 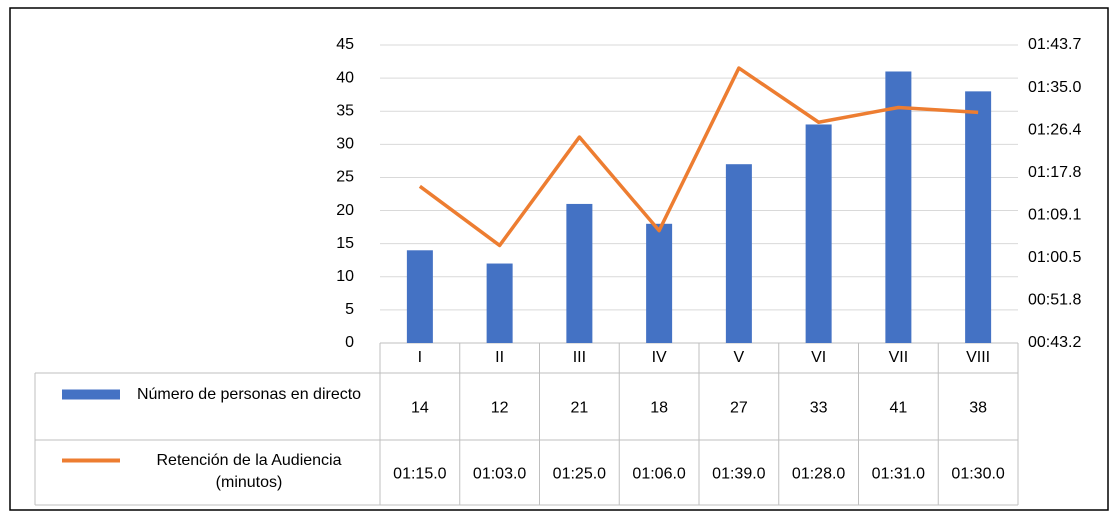 What do you see at coordinates (420, 408) in the screenshot?
I see `table-value: 14` at bounding box center [420, 408].